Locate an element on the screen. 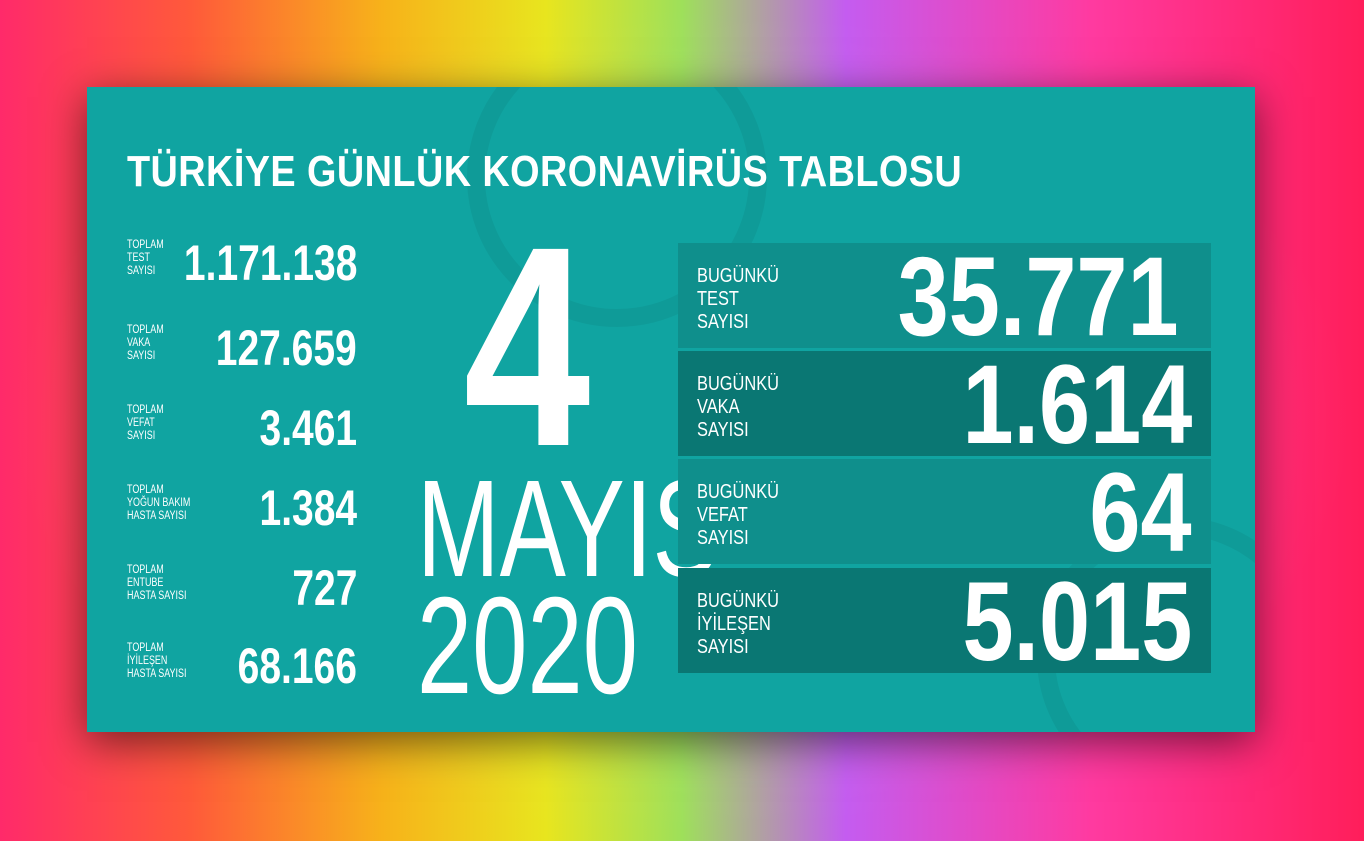 This screenshot has width=1364, height=841. total-label: TOPLAM YOĞUN BAKIM HASTA SAYISI is located at coordinates (159, 503).